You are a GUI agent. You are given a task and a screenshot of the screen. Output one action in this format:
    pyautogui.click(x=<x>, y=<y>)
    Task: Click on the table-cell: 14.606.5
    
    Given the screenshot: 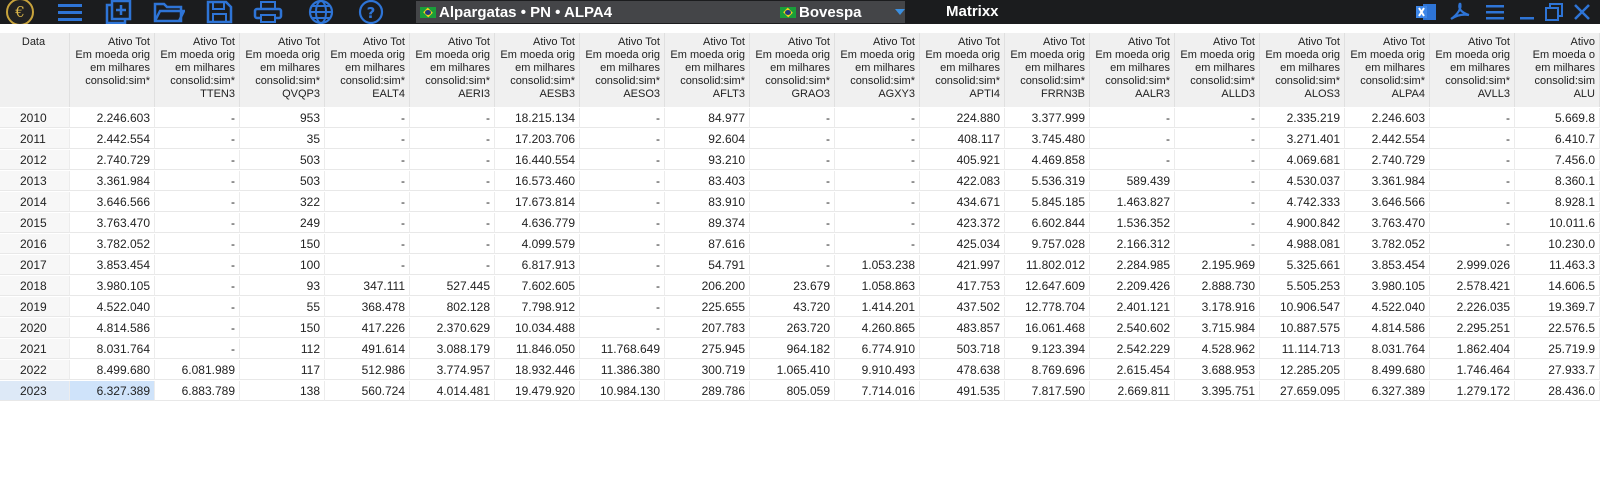 What is the action you would take?
    pyautogui.click(x=1557, y=286)
    